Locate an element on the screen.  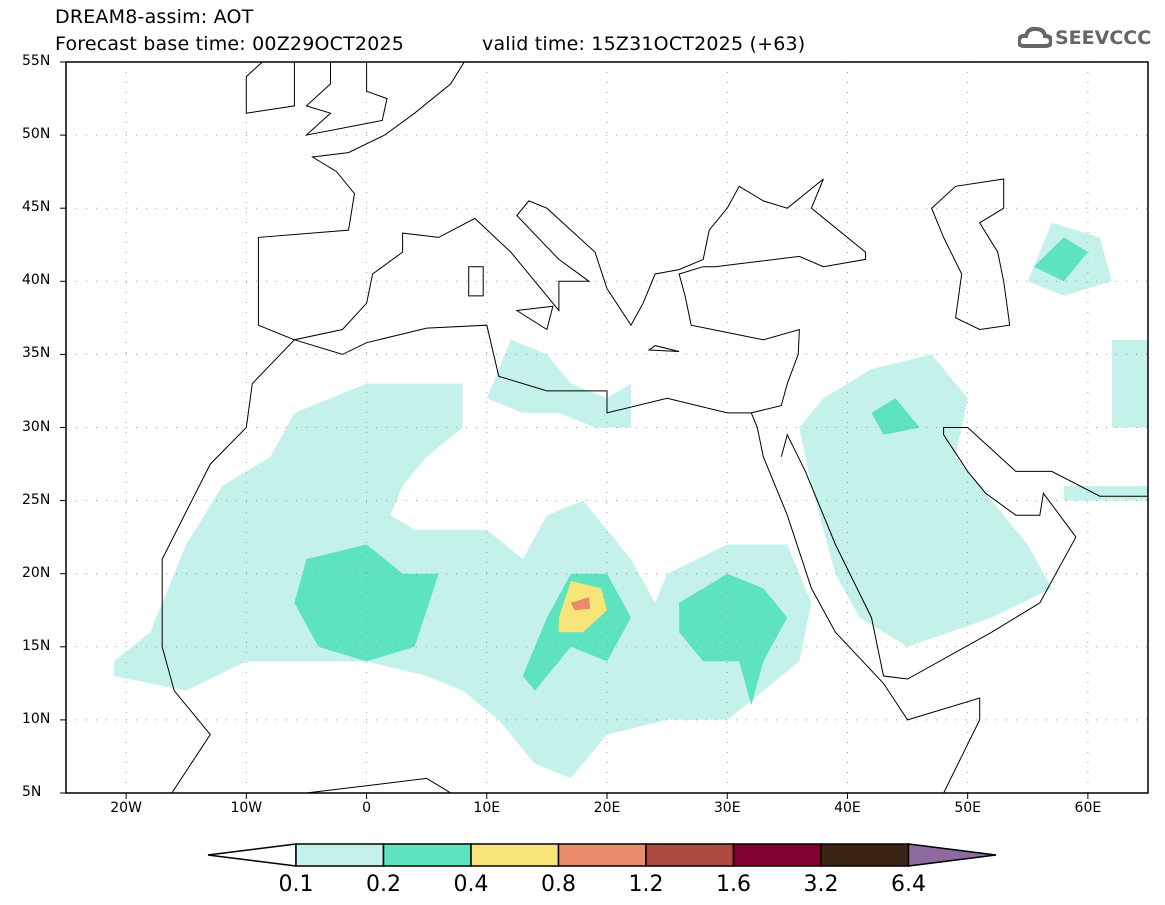
lon-label: 10E is located at coordinates (487, 808).